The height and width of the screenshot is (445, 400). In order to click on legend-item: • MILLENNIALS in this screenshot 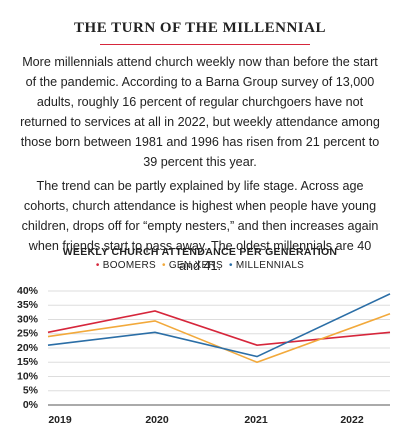, I will do `click(266, 265)`.